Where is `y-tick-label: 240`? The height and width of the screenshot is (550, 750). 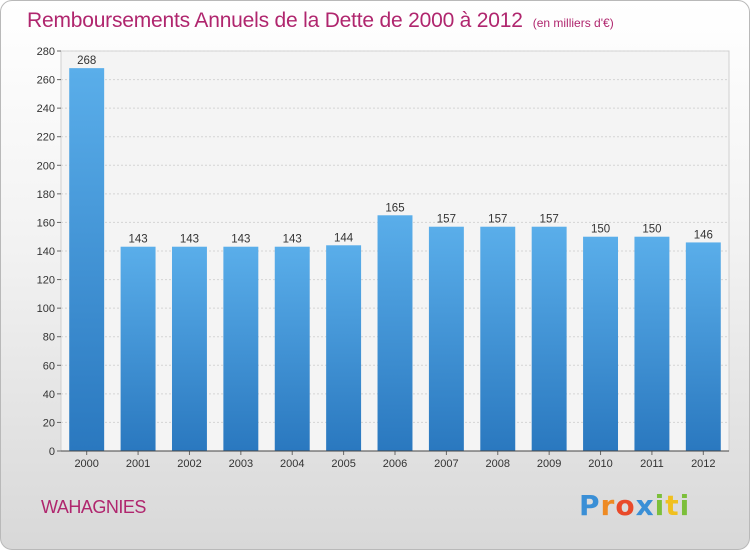 y-tick-label: 240 is located at coordinates (46, 109).